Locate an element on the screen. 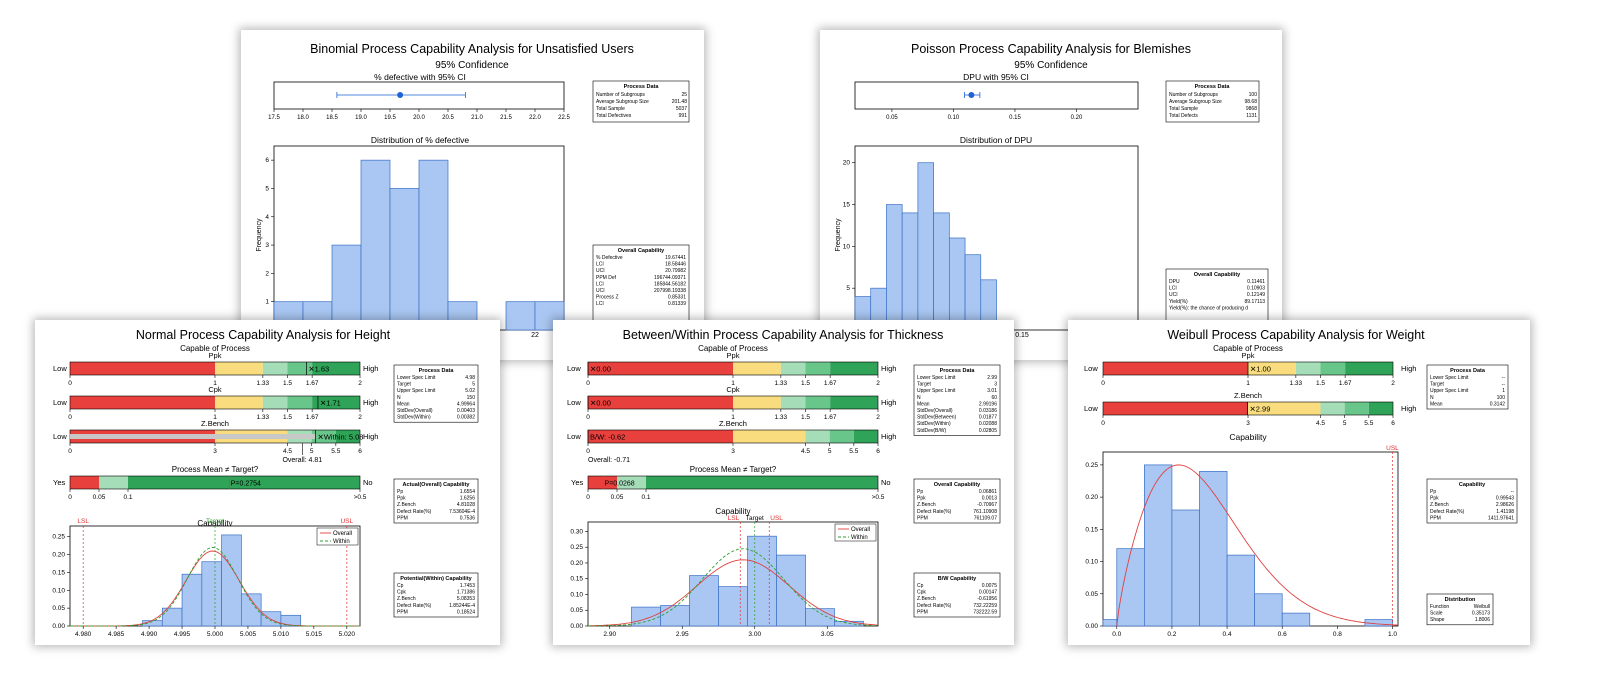  binomial-hist-title: Distribution of % defective is located at coordinates (420, 140).